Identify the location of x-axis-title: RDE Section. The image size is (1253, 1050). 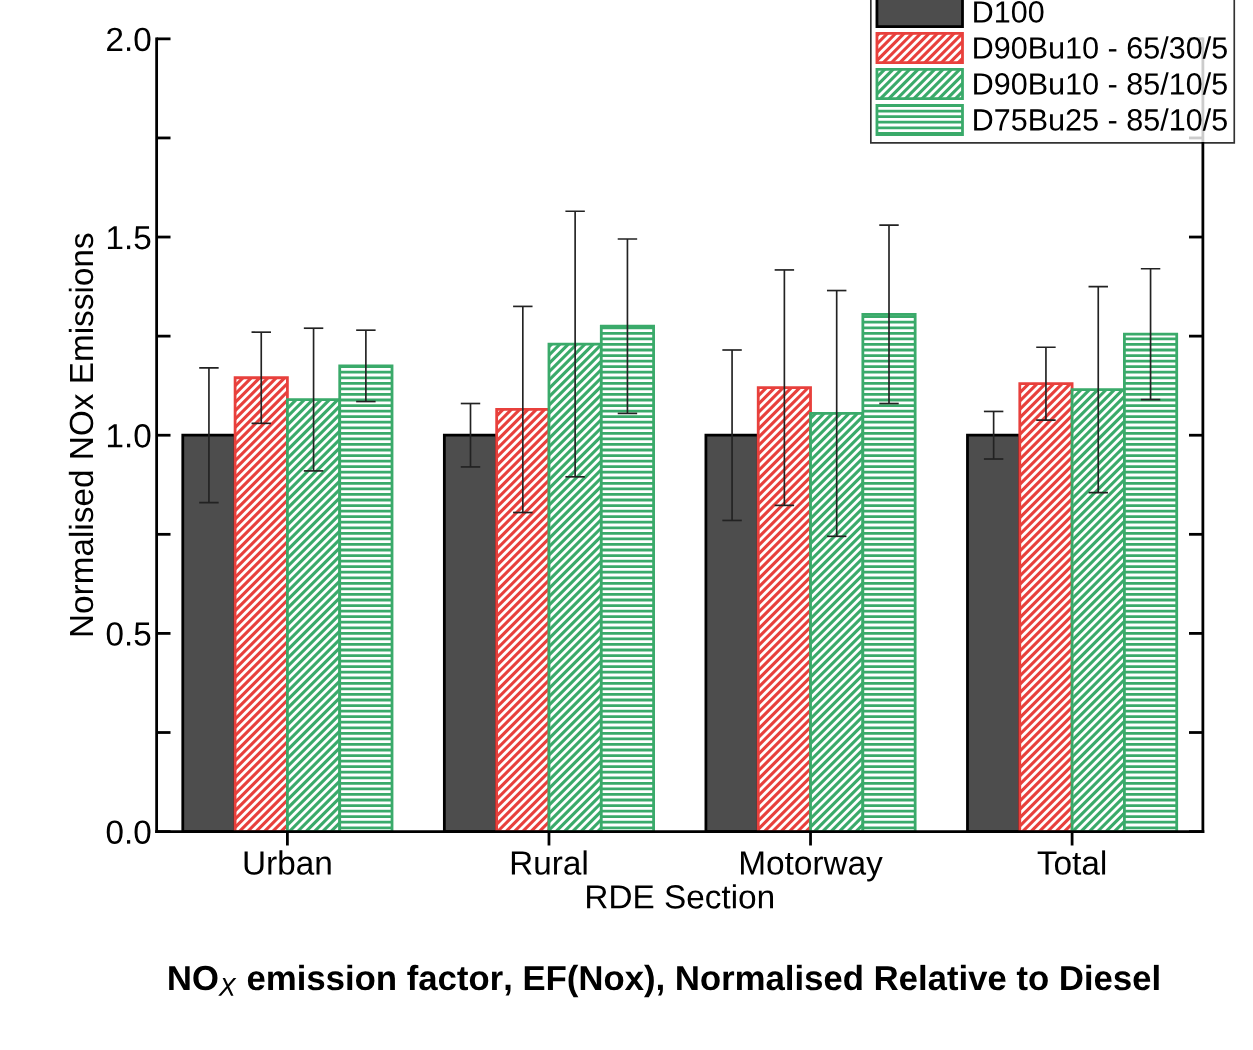
(680, 896).